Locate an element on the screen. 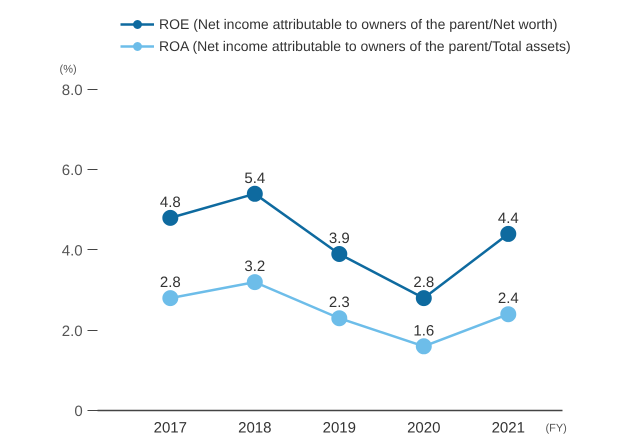  data-label: 1.6 is located at coordinates (423, 331).